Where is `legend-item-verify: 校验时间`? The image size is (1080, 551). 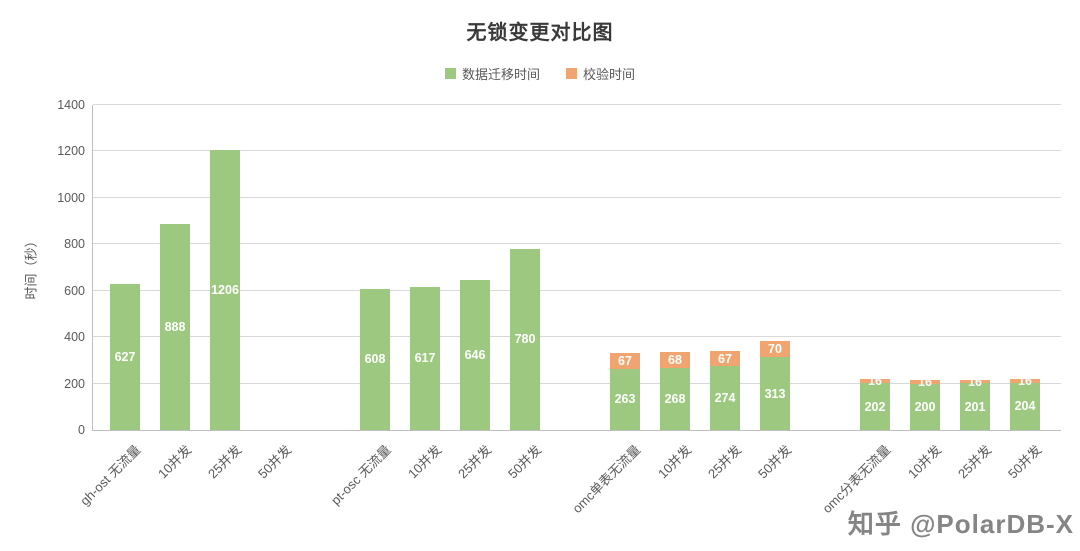
legend-item-verify: 校验时间 is located at coordinates (600, 73).